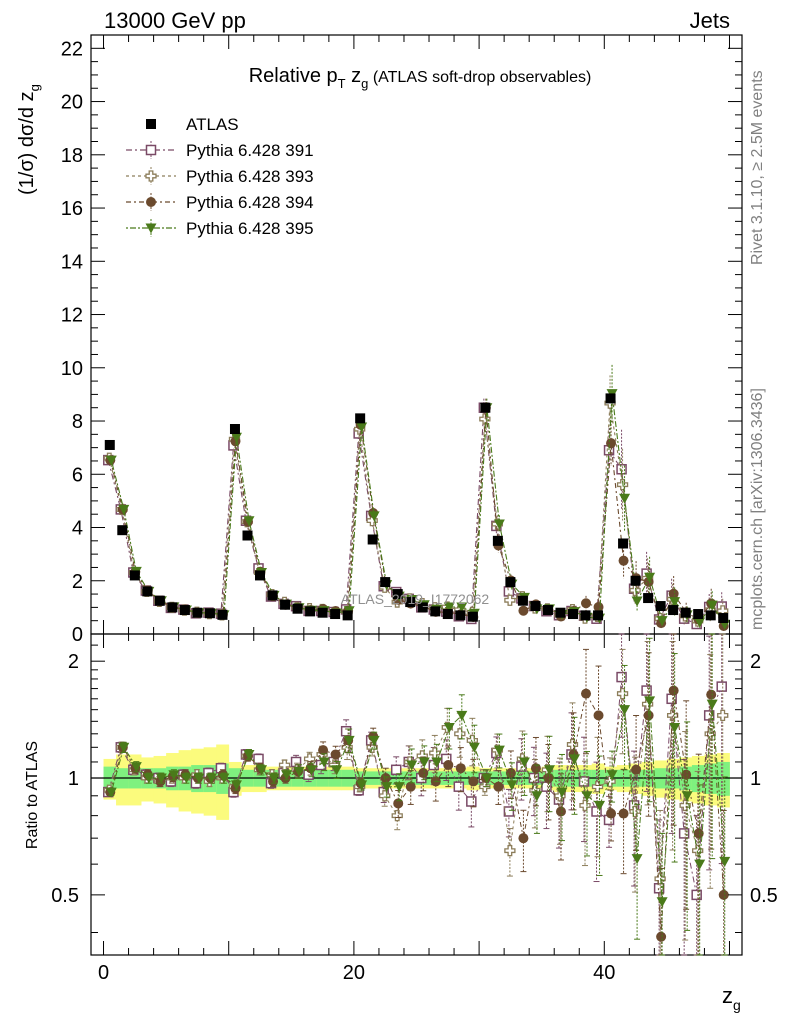 This screenshot has width=786, height=1024. Describe the element at coordinates (77, 582) in the screenshot. I see `y-tick-label: 2` at that location.